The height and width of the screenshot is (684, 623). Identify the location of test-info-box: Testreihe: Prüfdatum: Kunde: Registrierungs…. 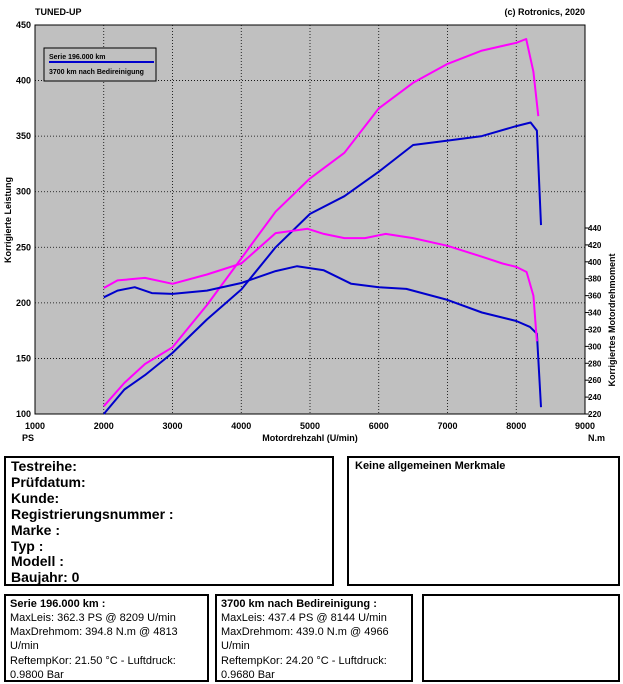
(169, 521).